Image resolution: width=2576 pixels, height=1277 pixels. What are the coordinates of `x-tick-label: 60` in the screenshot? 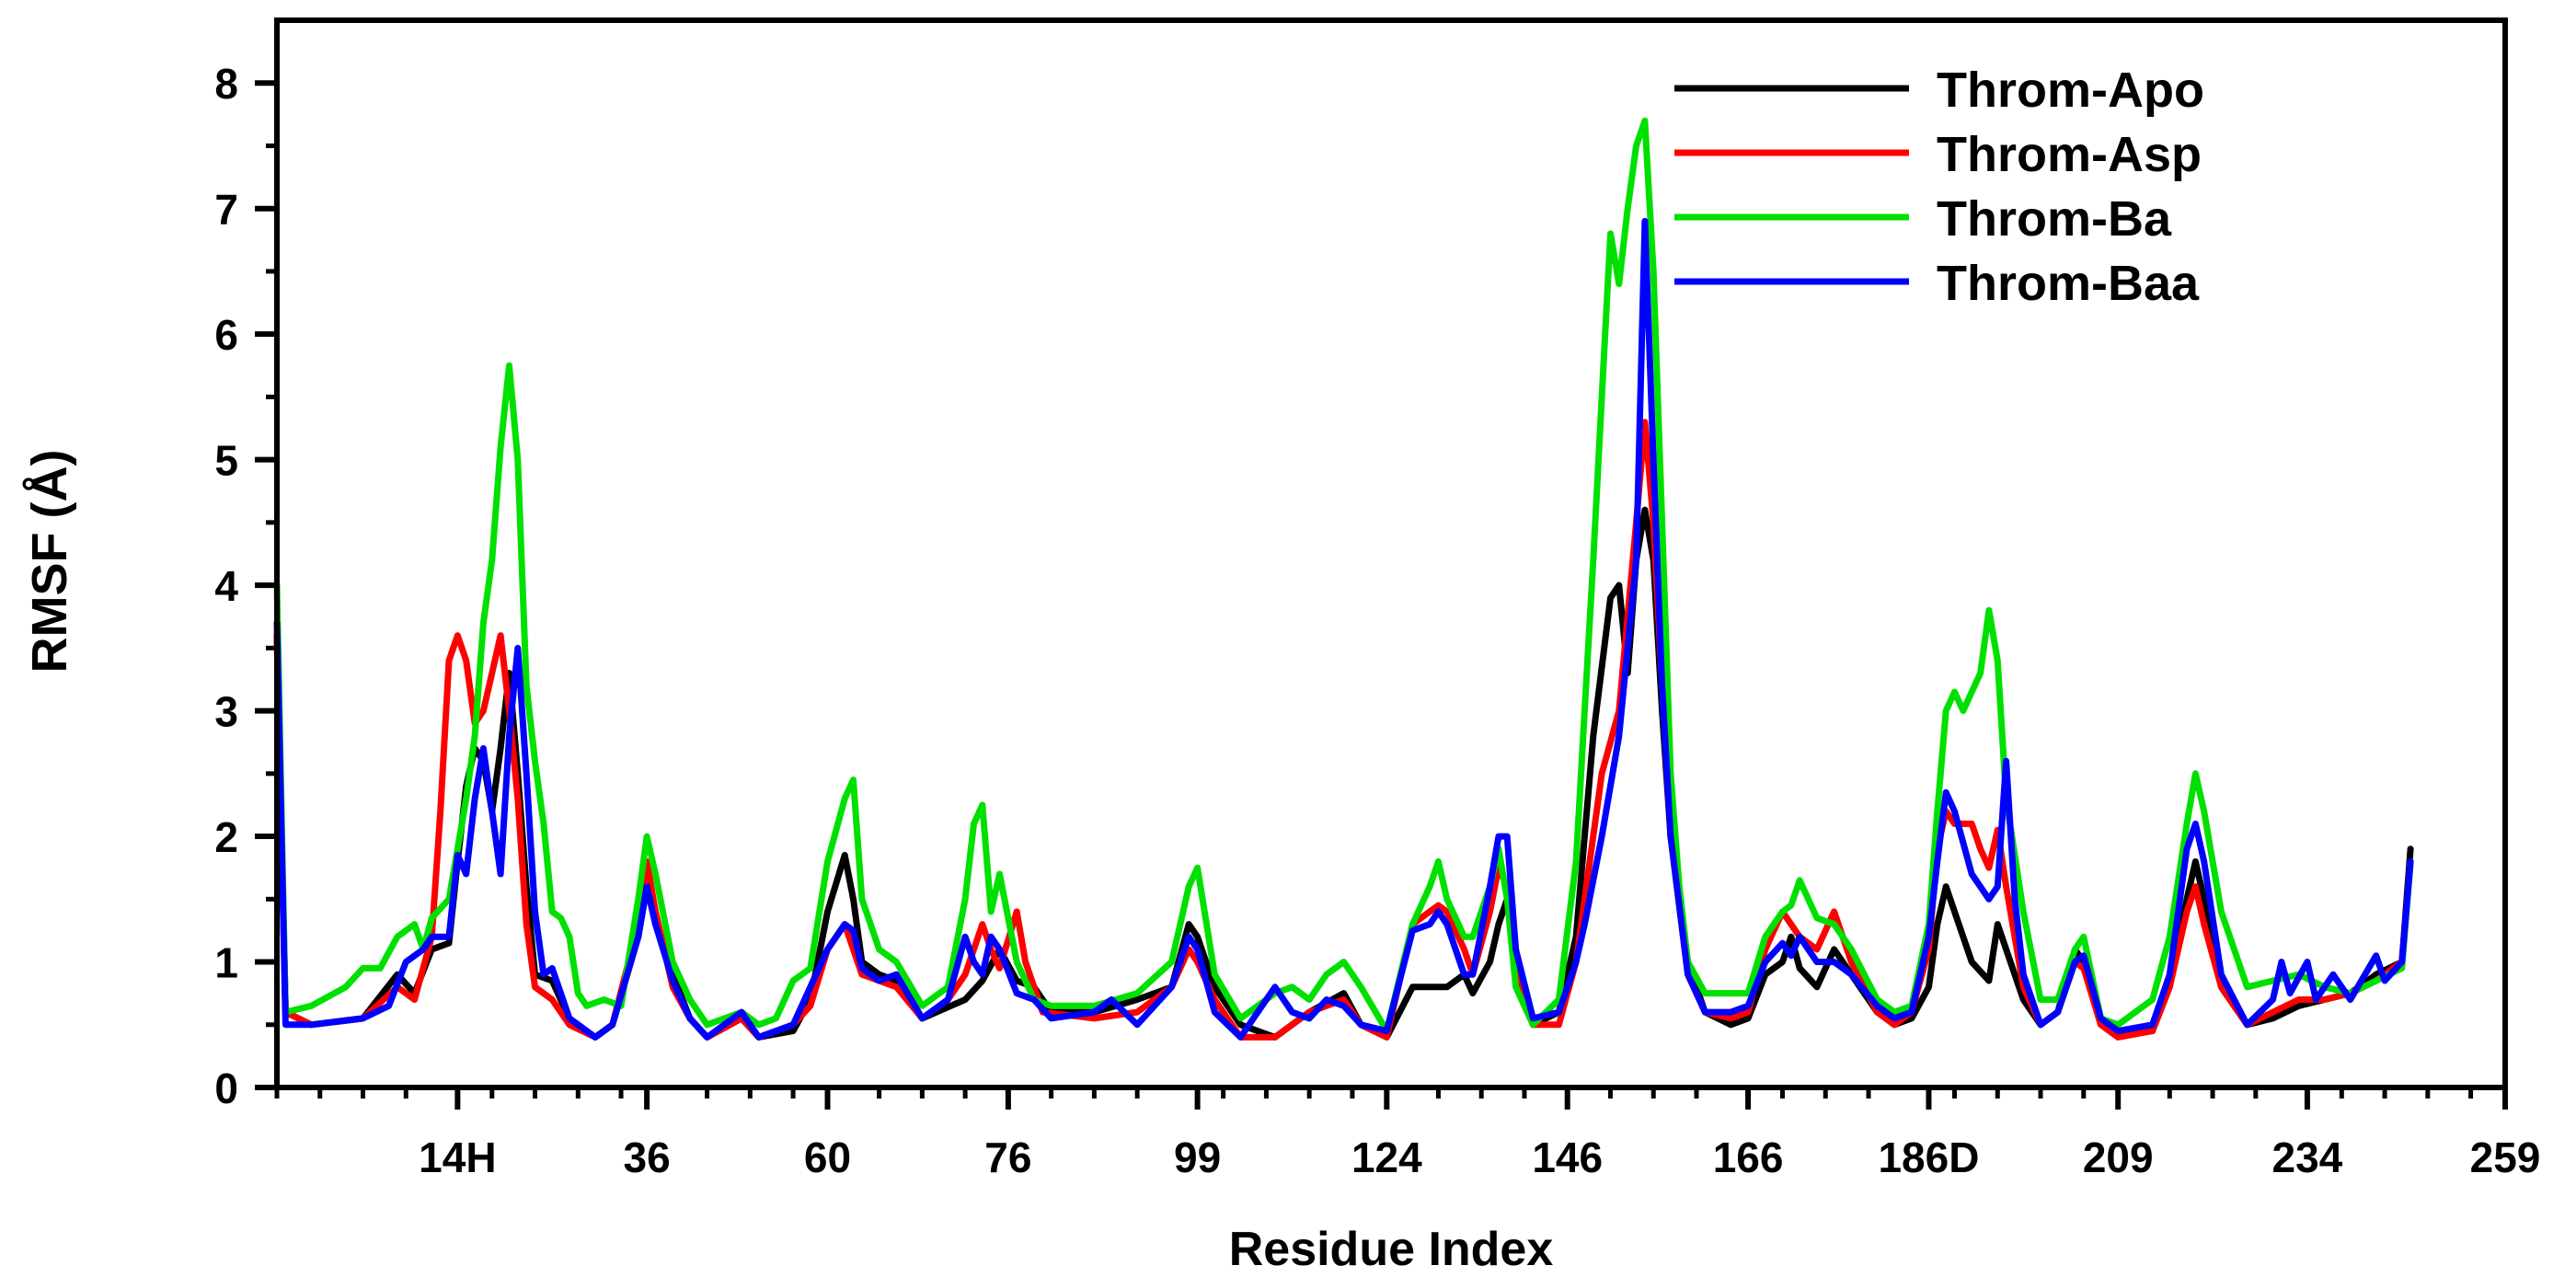 It's located at (827, 1157).